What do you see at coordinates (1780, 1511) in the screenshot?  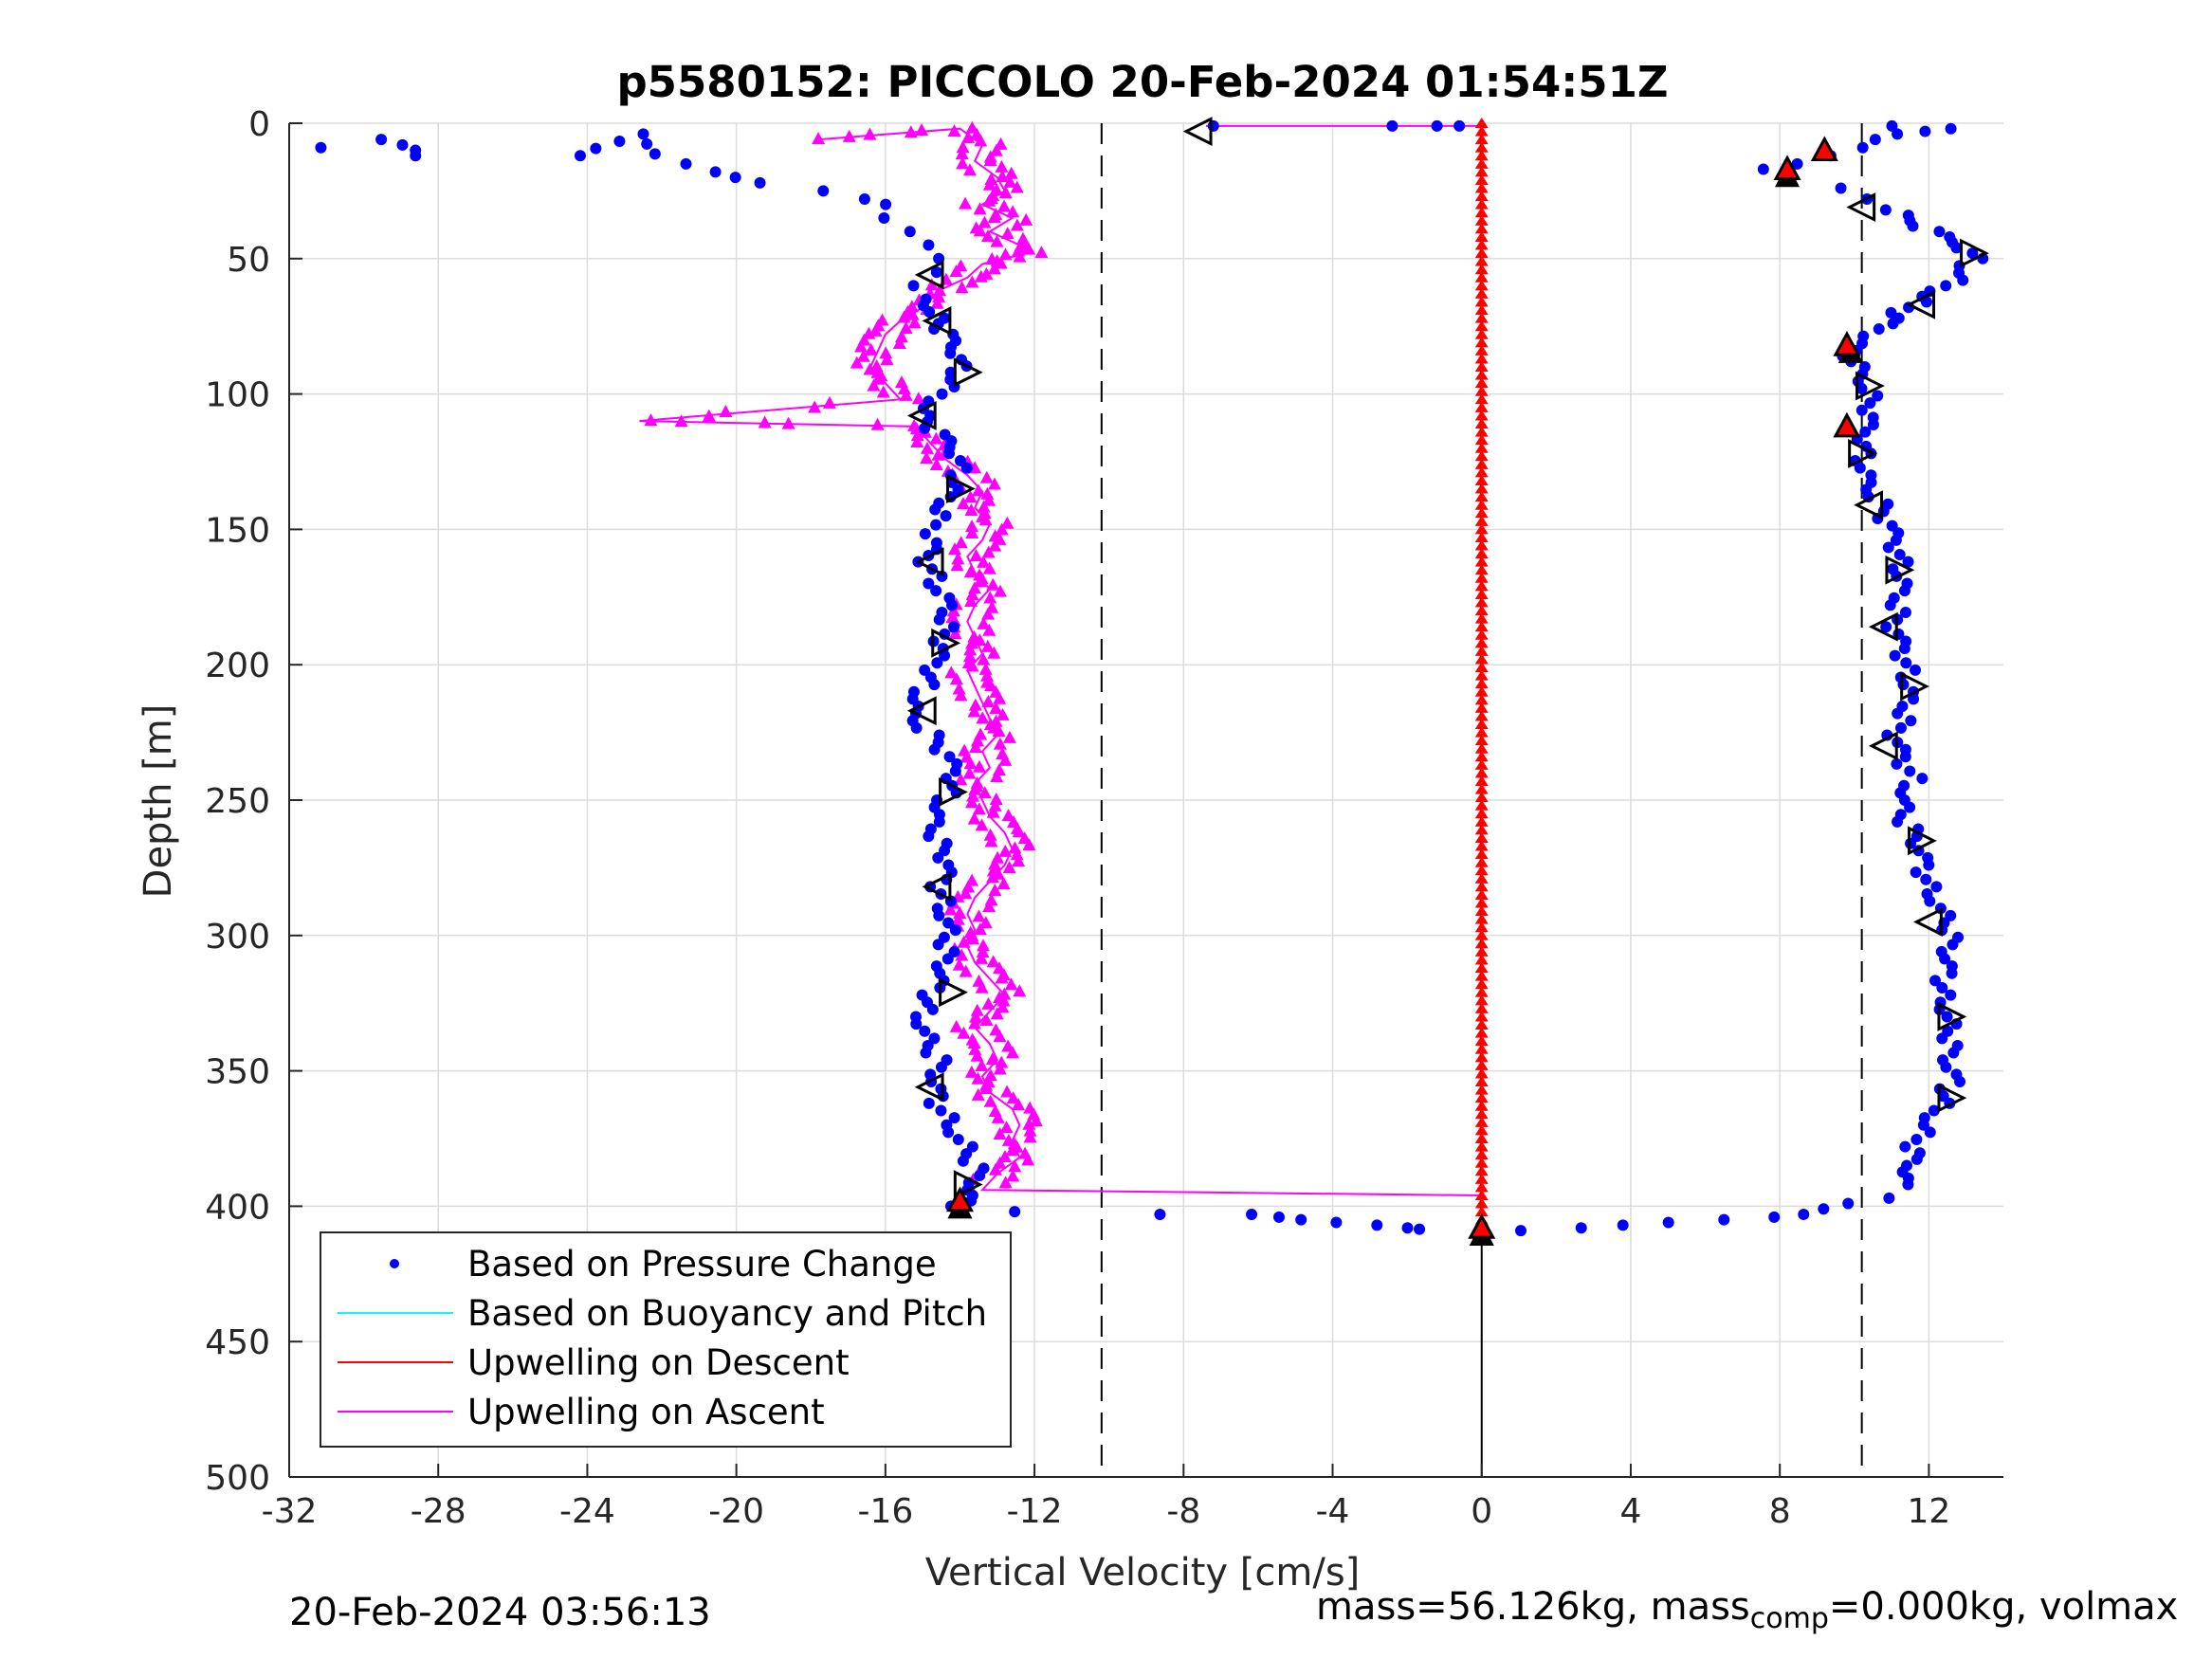 I see `x-tick-label: 8` at bounding box center [1780, 1511].